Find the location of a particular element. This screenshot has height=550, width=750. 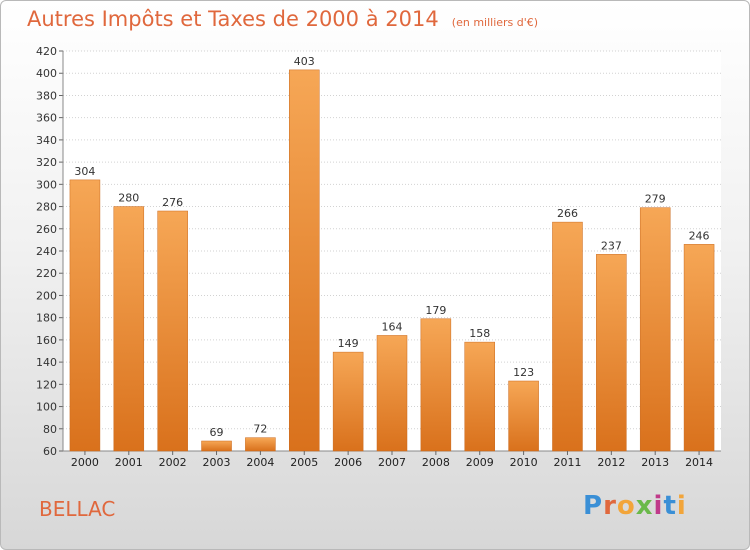

x-tick-label: 2001 is located at coordinates (129, 462).